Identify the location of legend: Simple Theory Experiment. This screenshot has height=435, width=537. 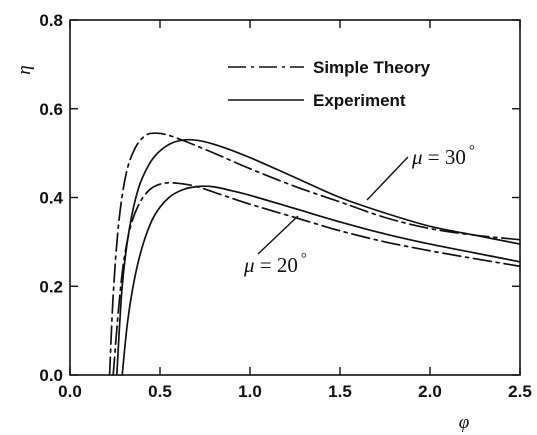
(329, 84).